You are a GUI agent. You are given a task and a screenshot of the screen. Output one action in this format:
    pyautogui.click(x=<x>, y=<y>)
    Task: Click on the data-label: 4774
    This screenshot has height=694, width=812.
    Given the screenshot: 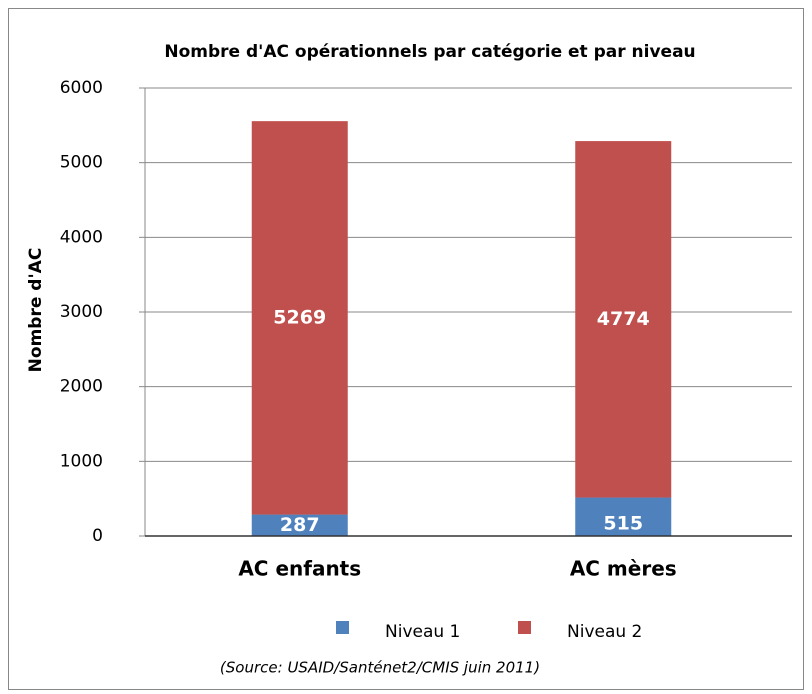 What is the action you would take?
    pyautogui.click(x=623, y=319)
    